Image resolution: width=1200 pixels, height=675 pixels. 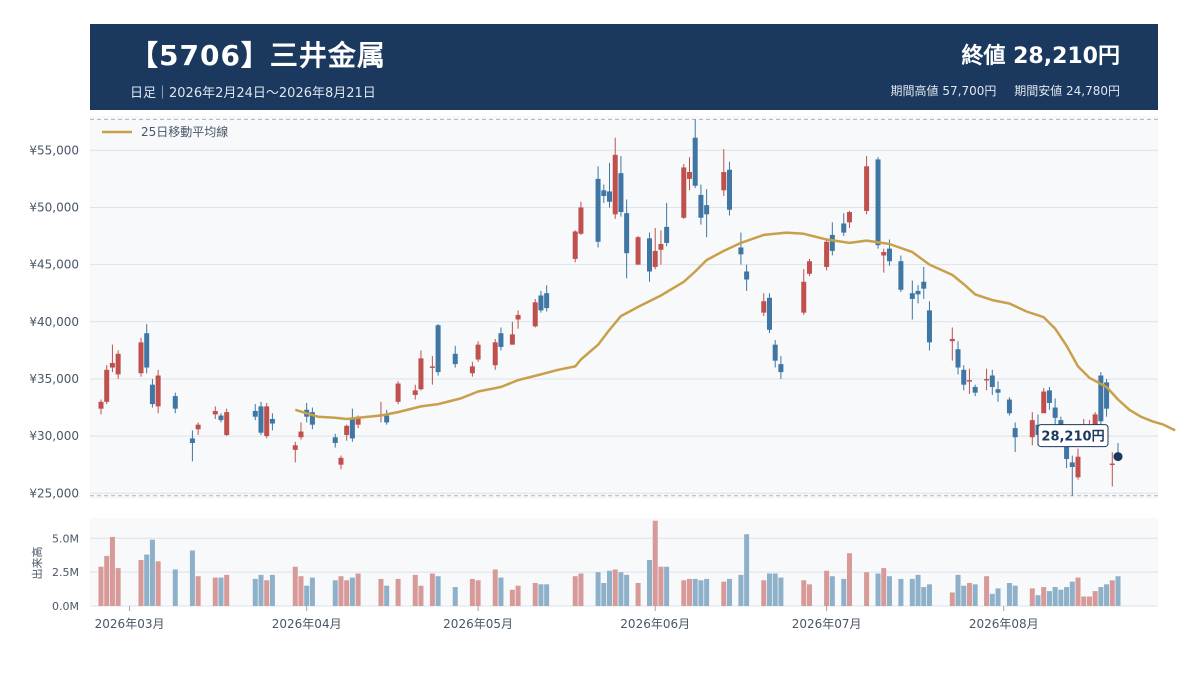 I want to click on price-tick-label: ¥45,000, so click(x=54, y=265).